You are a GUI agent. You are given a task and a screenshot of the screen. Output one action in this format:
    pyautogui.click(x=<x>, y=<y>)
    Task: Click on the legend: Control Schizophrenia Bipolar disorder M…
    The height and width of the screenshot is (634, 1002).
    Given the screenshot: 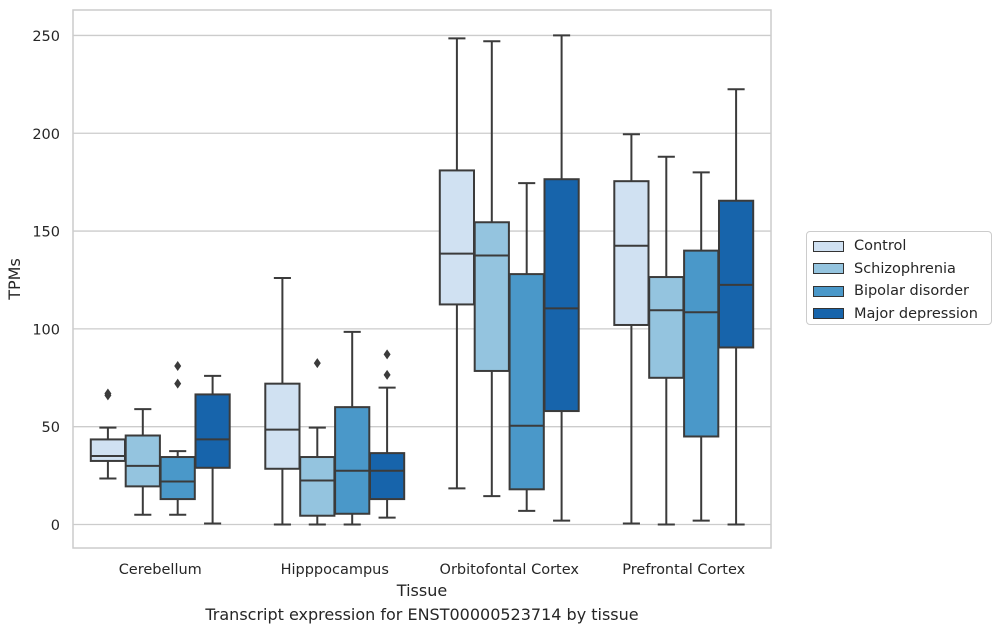 What is the action you would take?
    pyautogui.click(x=899, y=278)
    